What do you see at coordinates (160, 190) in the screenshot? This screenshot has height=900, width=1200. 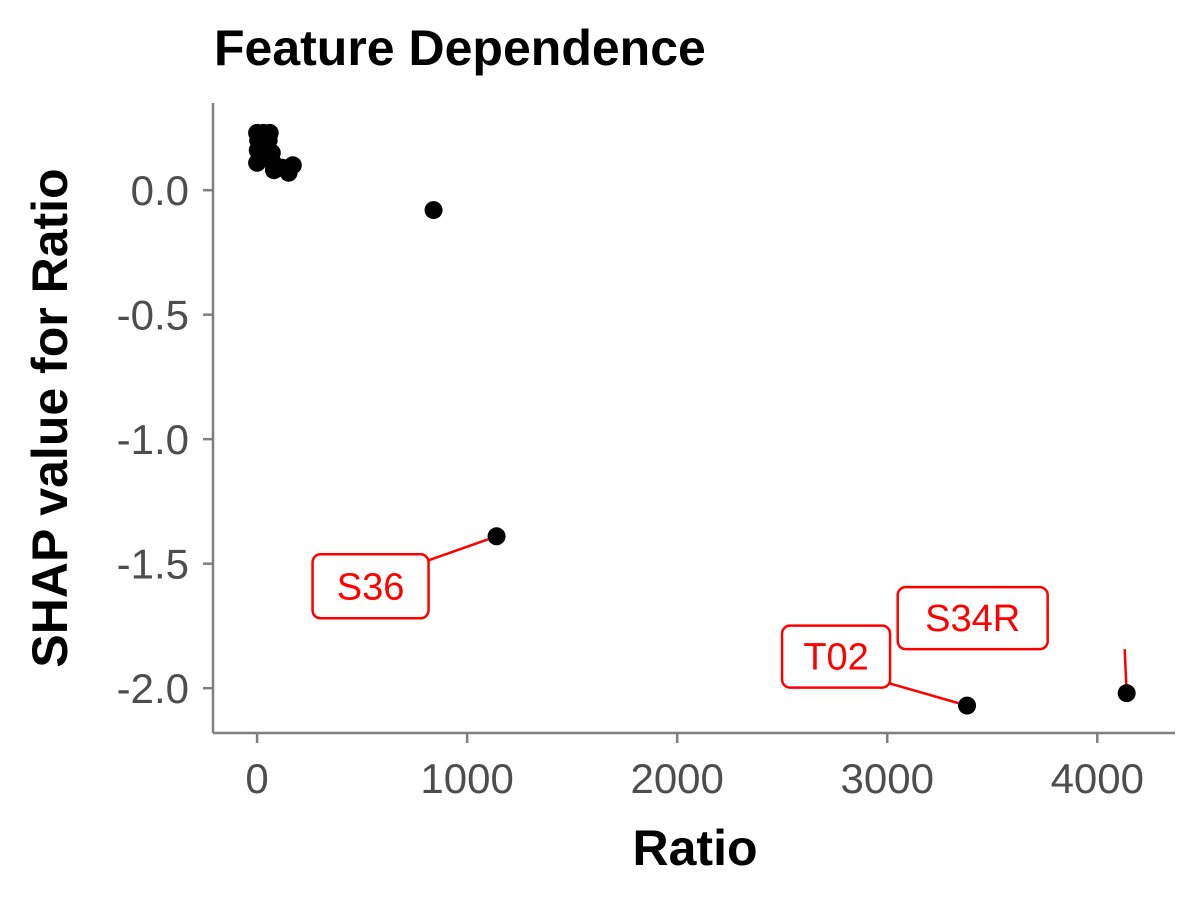 I see `y-tick-label: 0.0` at bounding box center [160, 190].